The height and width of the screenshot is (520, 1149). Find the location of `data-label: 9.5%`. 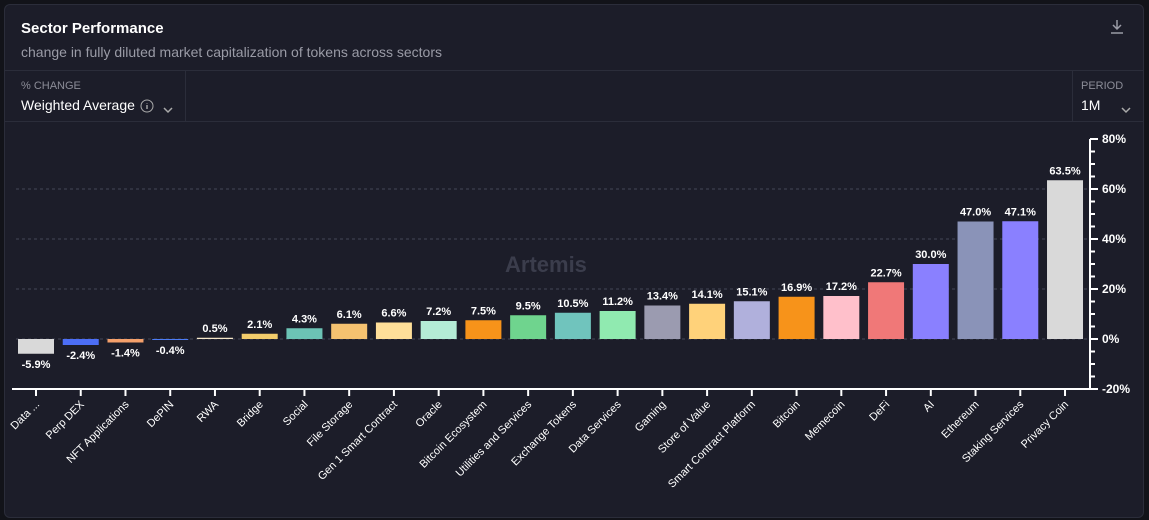

data-label: 9.5% is located at coordinates (528, 306).